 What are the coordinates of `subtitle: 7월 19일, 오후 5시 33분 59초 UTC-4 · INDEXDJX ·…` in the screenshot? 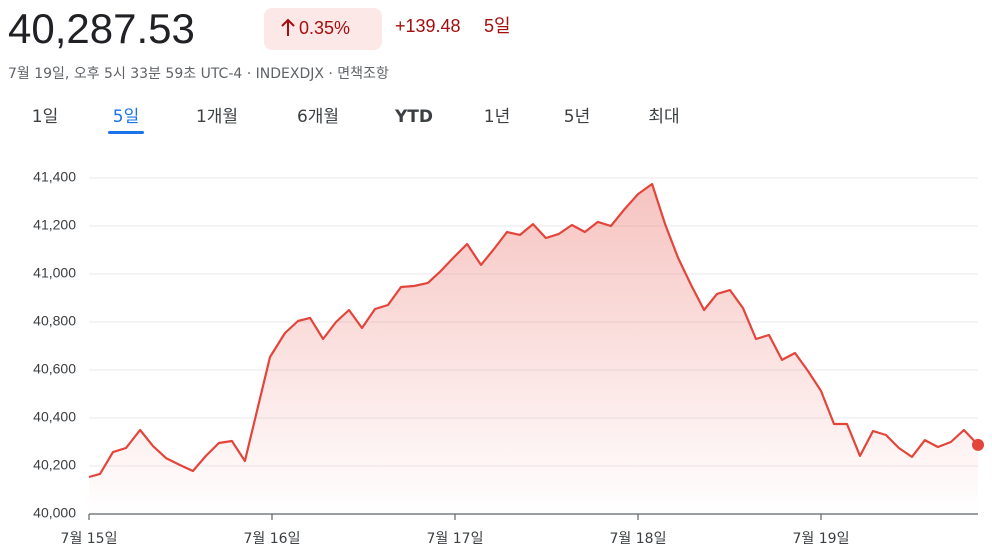 It's located at (198, 74).